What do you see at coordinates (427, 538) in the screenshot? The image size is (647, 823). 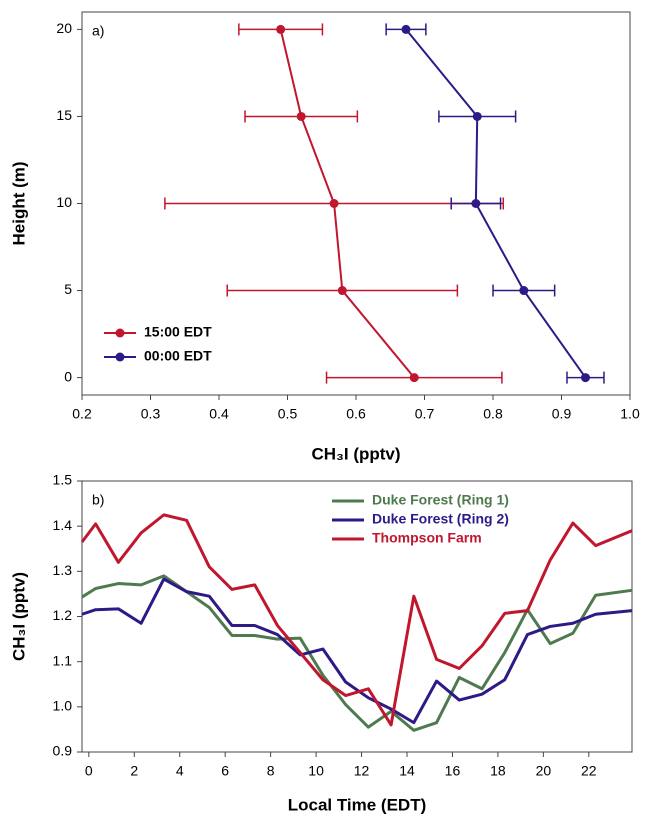 I see `legend-label: Thompson Farm` at bounding box center [427, 538].